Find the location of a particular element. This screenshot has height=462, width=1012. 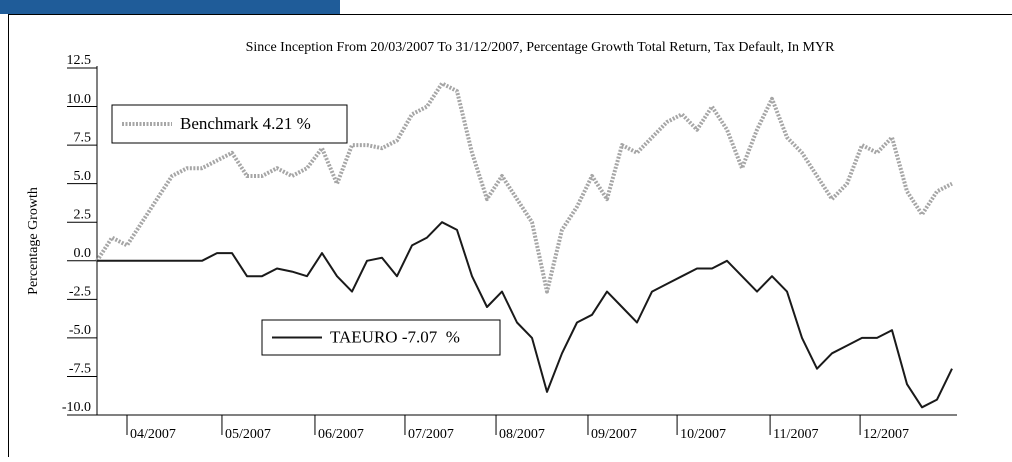

x-tick-label: 08/2007 is located at coordinates (522, 434).